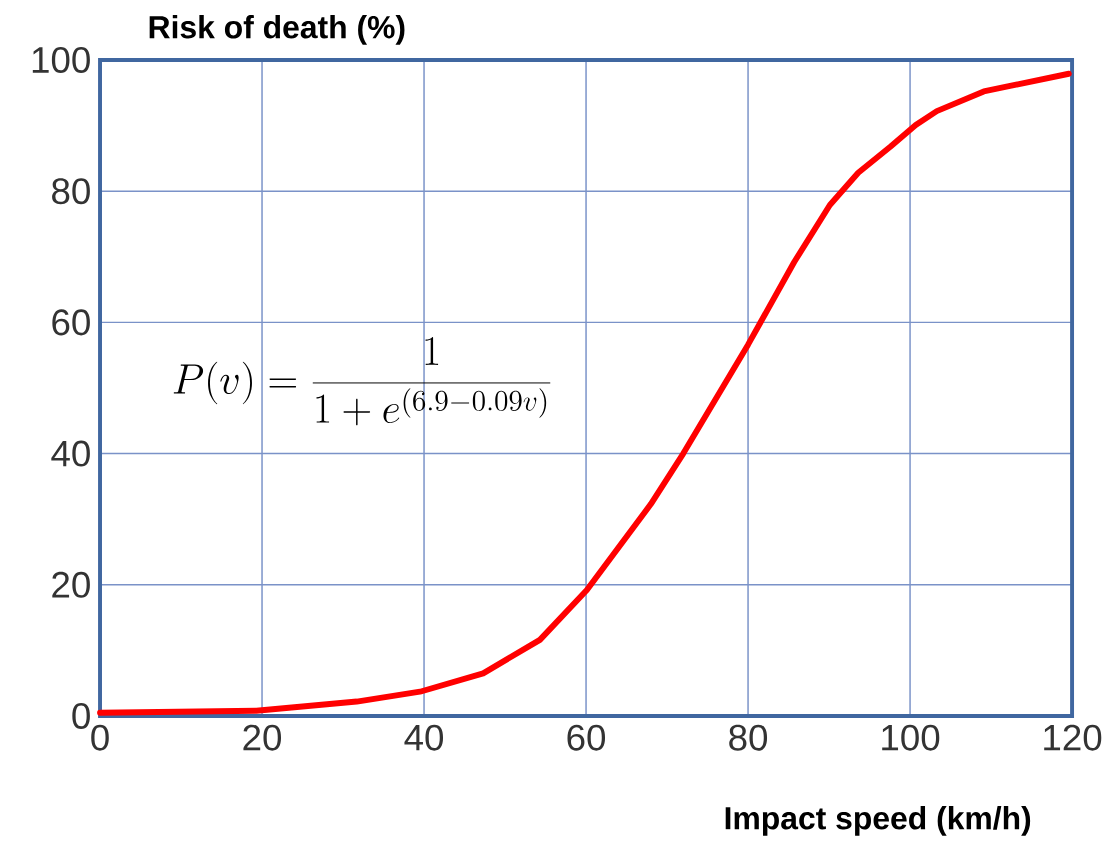 This screenshot has height=844, width=1116. What do you see at coordinates (586, 737) in the screenshot?
I see `x-tick-label: 60` at bounding box center [586, 737].